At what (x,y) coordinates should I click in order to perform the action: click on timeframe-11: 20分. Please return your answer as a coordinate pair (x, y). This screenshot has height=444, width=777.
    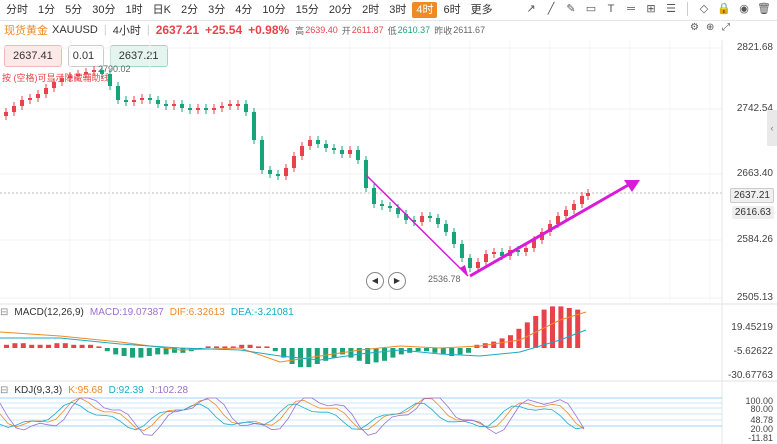
    Looking at the image, I should click on (340, 10).